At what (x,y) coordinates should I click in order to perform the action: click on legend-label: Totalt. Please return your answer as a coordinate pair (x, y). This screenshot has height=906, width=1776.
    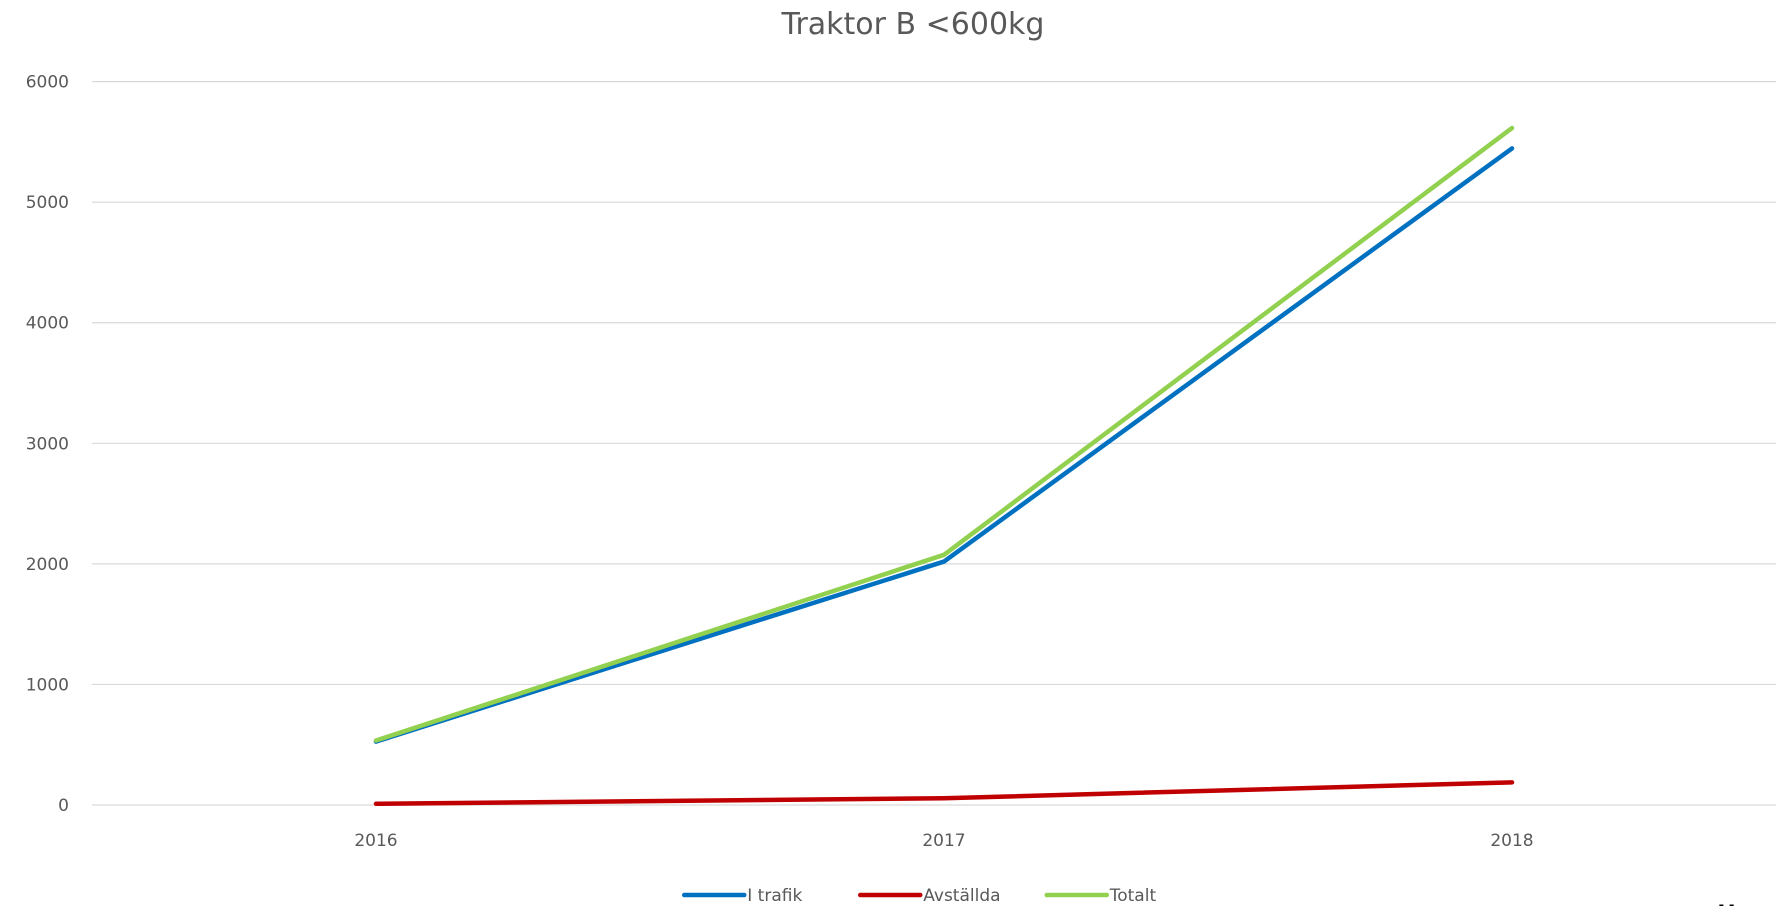
    Looking at the image, I should click on (1133, 896).